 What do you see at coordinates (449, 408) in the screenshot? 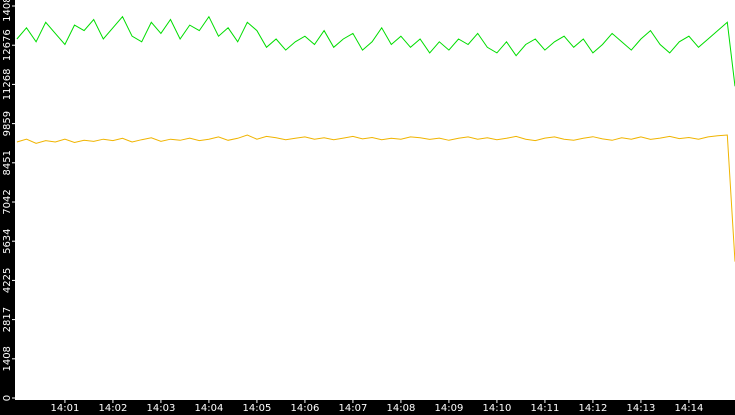
I see `x-tick-label: 14:09` at bounding box center [449, 408].